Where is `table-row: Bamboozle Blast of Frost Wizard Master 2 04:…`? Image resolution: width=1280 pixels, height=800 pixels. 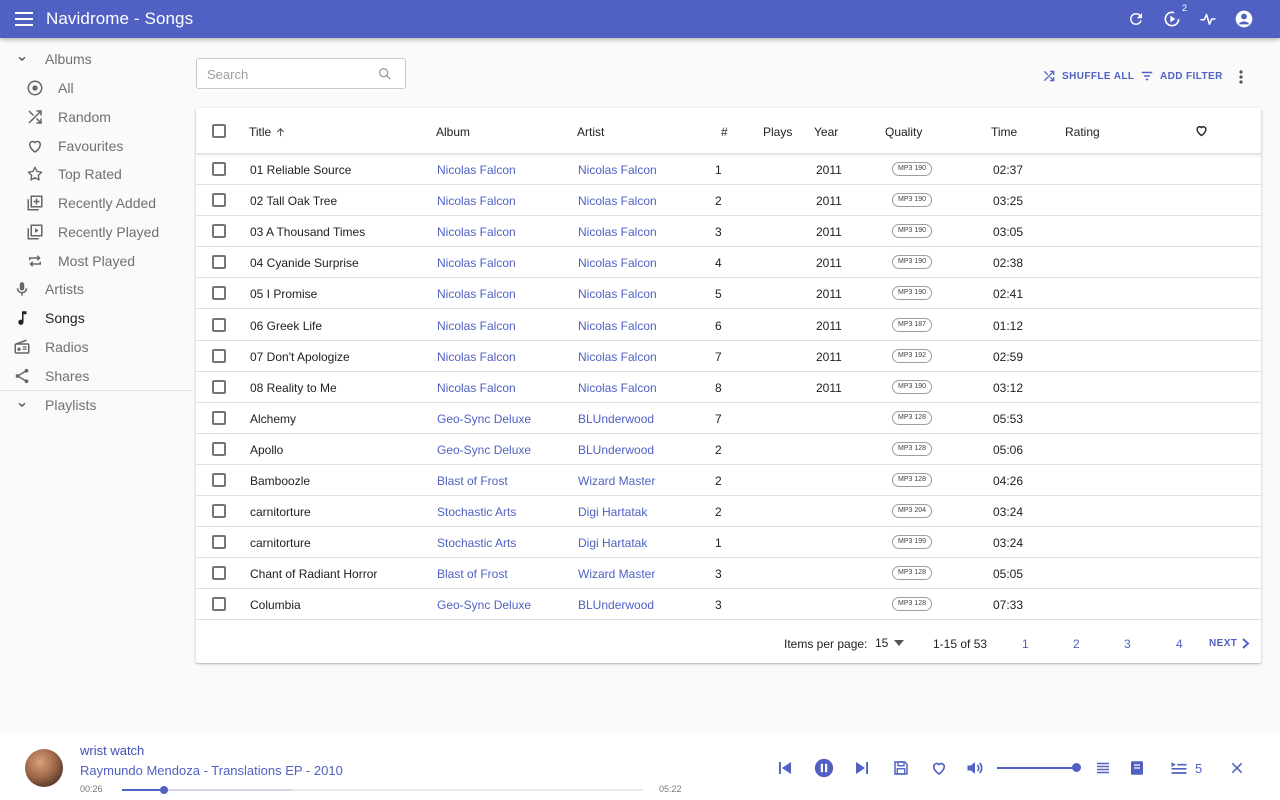 table-row: Bamboozle Blast of Frost Wizard Master 2 04:… is located at coordinates (728, 480).